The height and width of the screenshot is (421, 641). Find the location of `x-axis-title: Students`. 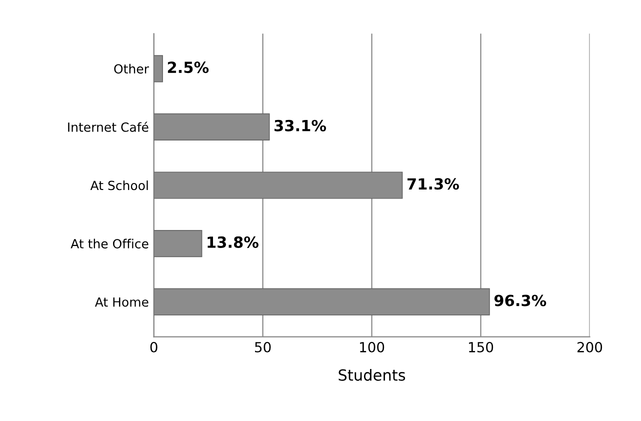

x-axis-title: Students is located at coordinates (372, 374).